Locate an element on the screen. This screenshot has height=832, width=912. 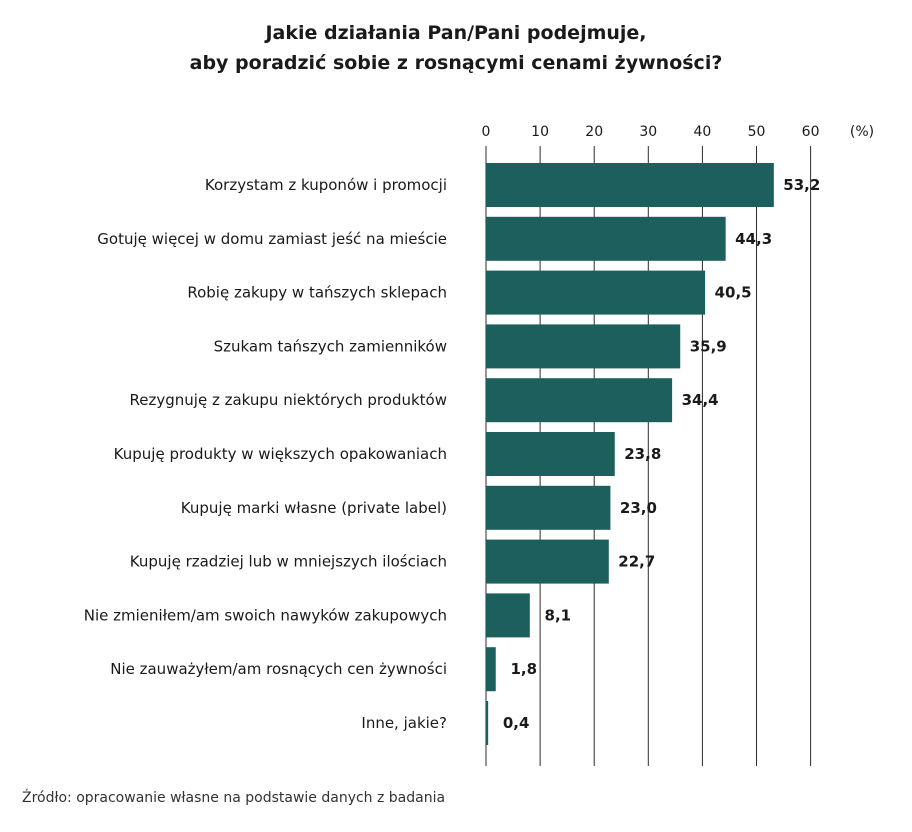
category-label: Robię zakupy w tańszych sklepach is located at coordinates (317, 293).